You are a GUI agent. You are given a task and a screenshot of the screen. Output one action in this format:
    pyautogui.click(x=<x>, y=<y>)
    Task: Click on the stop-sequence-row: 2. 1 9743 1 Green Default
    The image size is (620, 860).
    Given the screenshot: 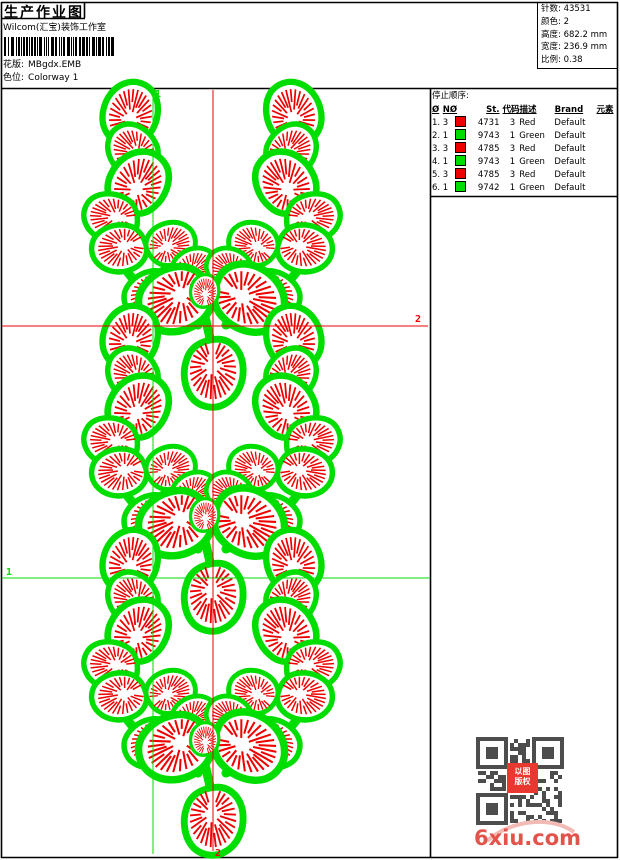 What is the action you would take?
    pyautogui.click(x=524, y=135)
    